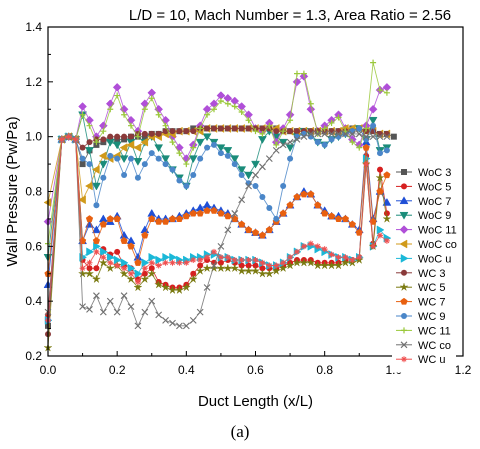 The width and height of the screenshot is (480, 449). I want to click on legend-label: WoC 11, so click(437, 231).